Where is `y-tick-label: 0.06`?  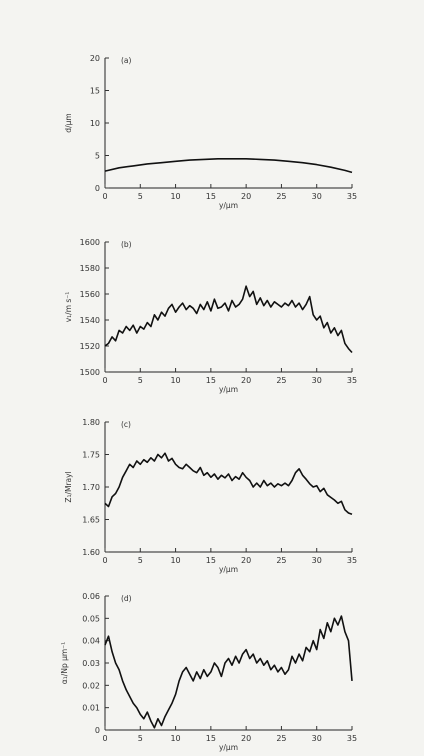 y-tick-label: 0.06 is located at coordinates (91, 596).